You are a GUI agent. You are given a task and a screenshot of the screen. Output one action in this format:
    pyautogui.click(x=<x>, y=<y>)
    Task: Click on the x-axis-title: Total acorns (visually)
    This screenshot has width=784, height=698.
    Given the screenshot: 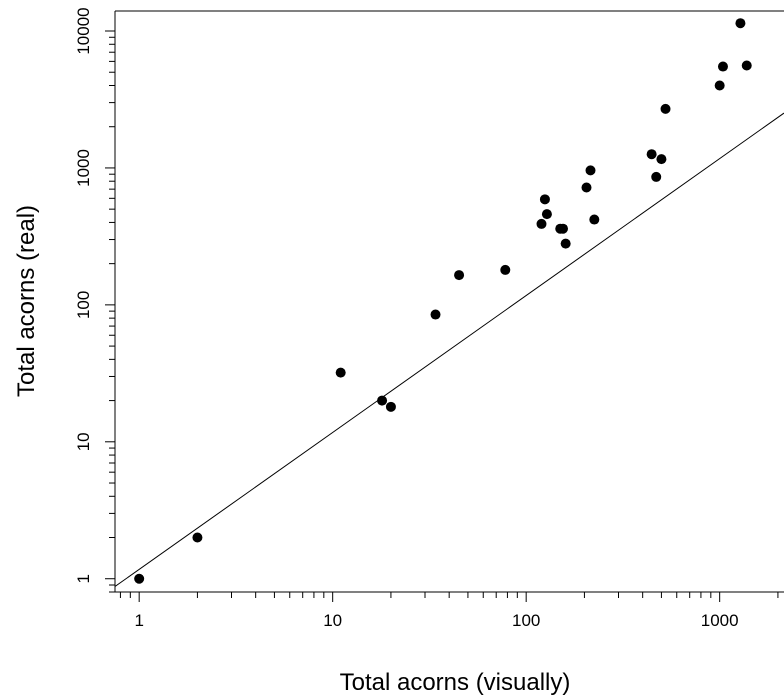 What is the action you would take?
    pyautogui.click(x=455, y=682)
    